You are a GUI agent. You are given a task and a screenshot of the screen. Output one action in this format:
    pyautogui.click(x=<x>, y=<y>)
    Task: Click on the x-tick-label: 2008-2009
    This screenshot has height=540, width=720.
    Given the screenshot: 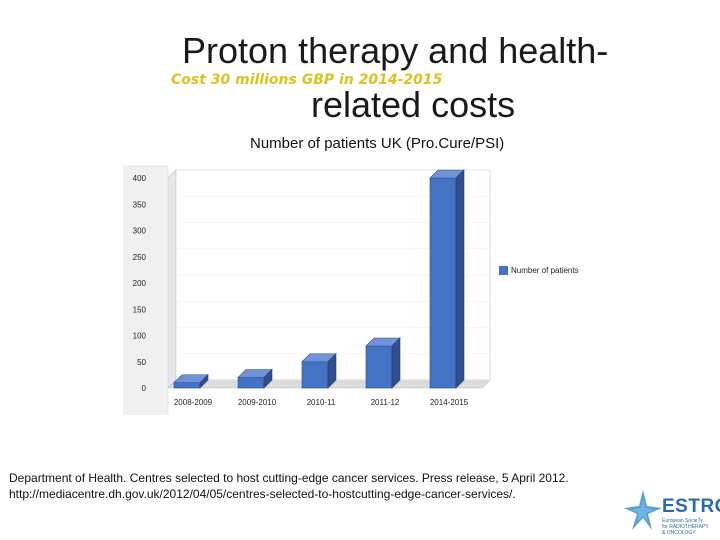 What is the action you would take?
    pyautogui.click(x=193, y=402)
    